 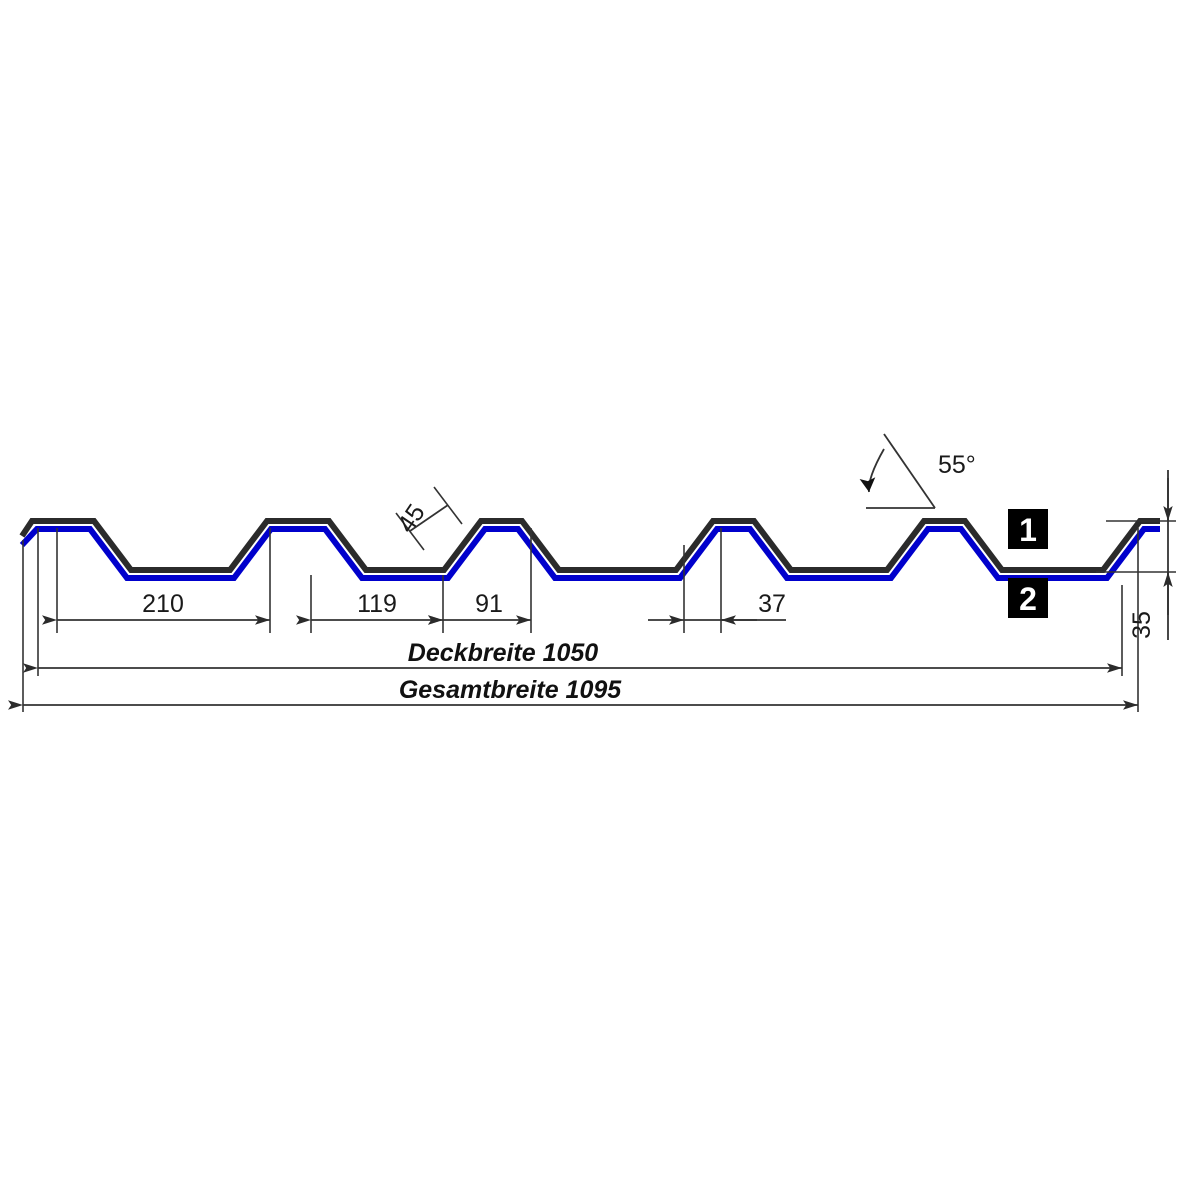 I want to click on badge-1-background, so click(x=1028, y=529).